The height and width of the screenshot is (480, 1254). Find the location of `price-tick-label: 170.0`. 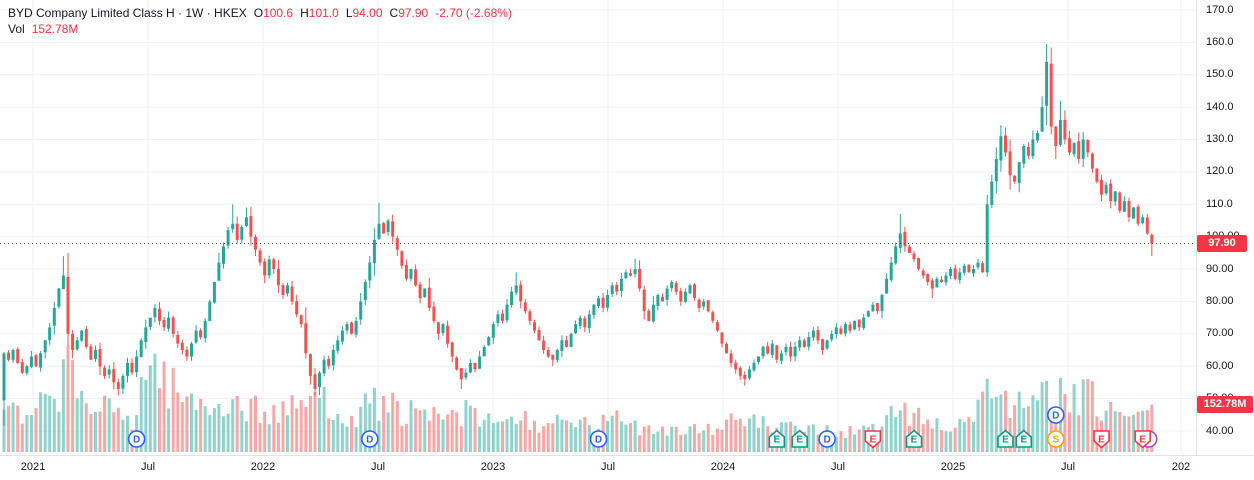

price-tick-label: 170.0 is located at coordinates (1220, 9).